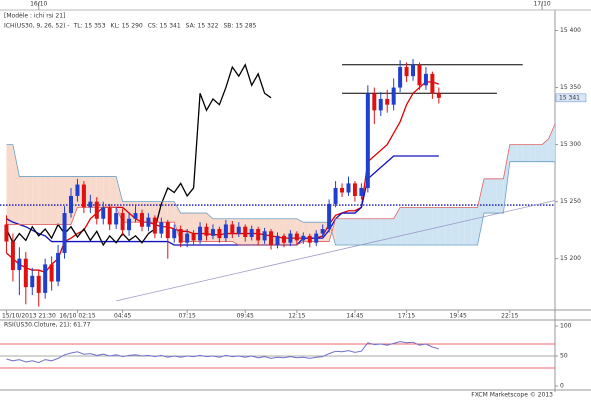 Image resolution: width=591 pixels, height=400 pixels. Describe the element at coordinates (47, 325) in the screenshot. I see `rsi-title: RSI(US30.Cloture, 21): 61.77` at that location.